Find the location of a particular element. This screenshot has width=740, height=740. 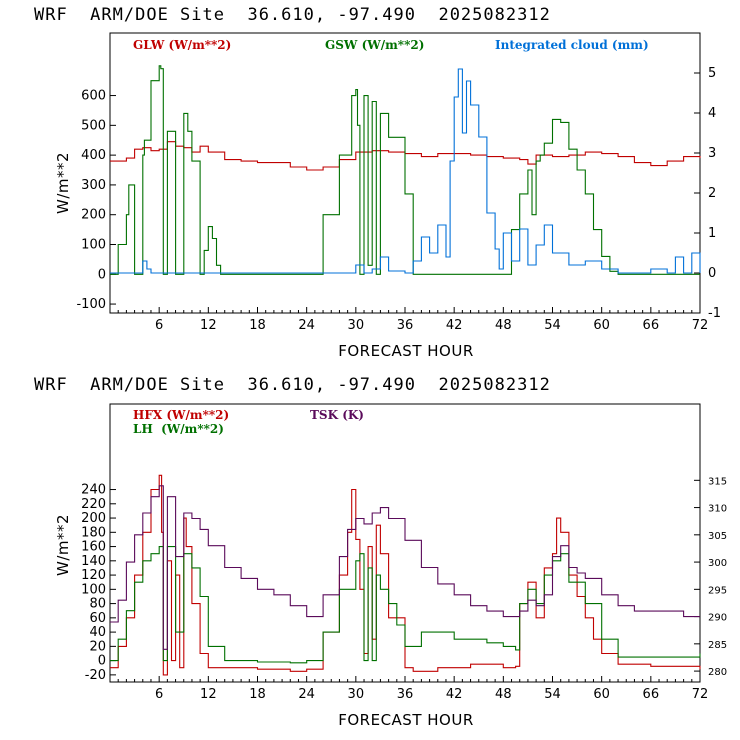

bottom-y2-tick-label: 285 is located at coordinates (717, 645).